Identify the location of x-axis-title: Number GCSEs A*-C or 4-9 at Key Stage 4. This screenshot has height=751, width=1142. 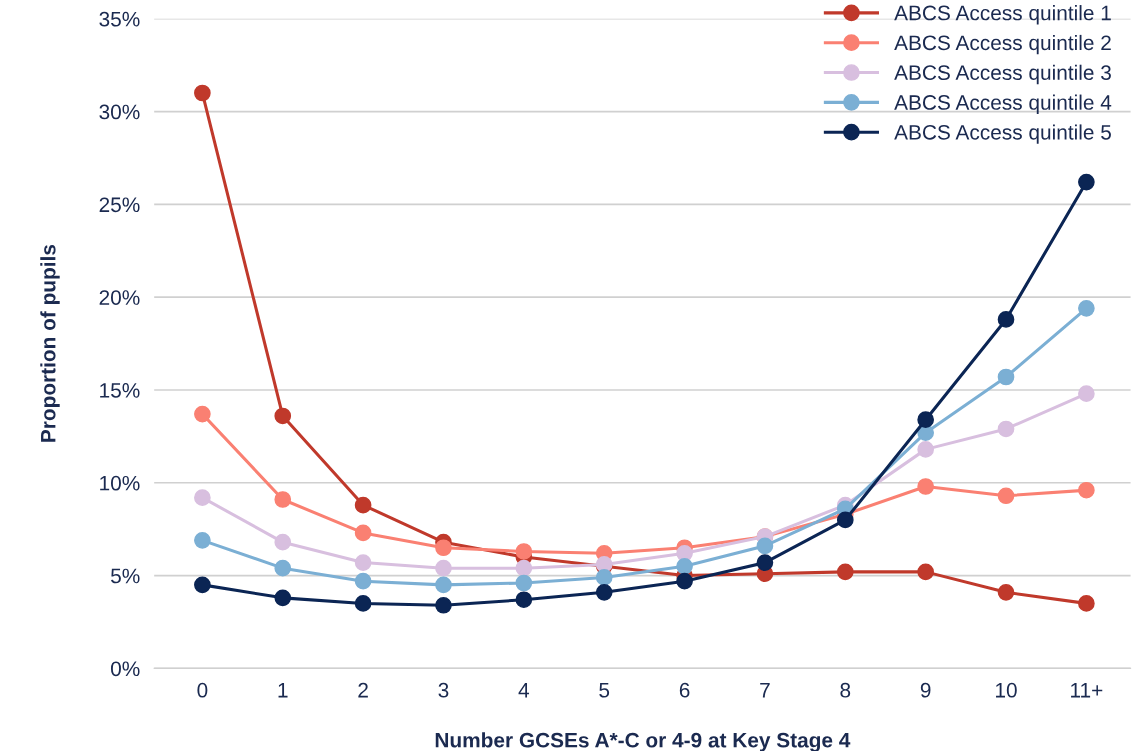
(643, 741).